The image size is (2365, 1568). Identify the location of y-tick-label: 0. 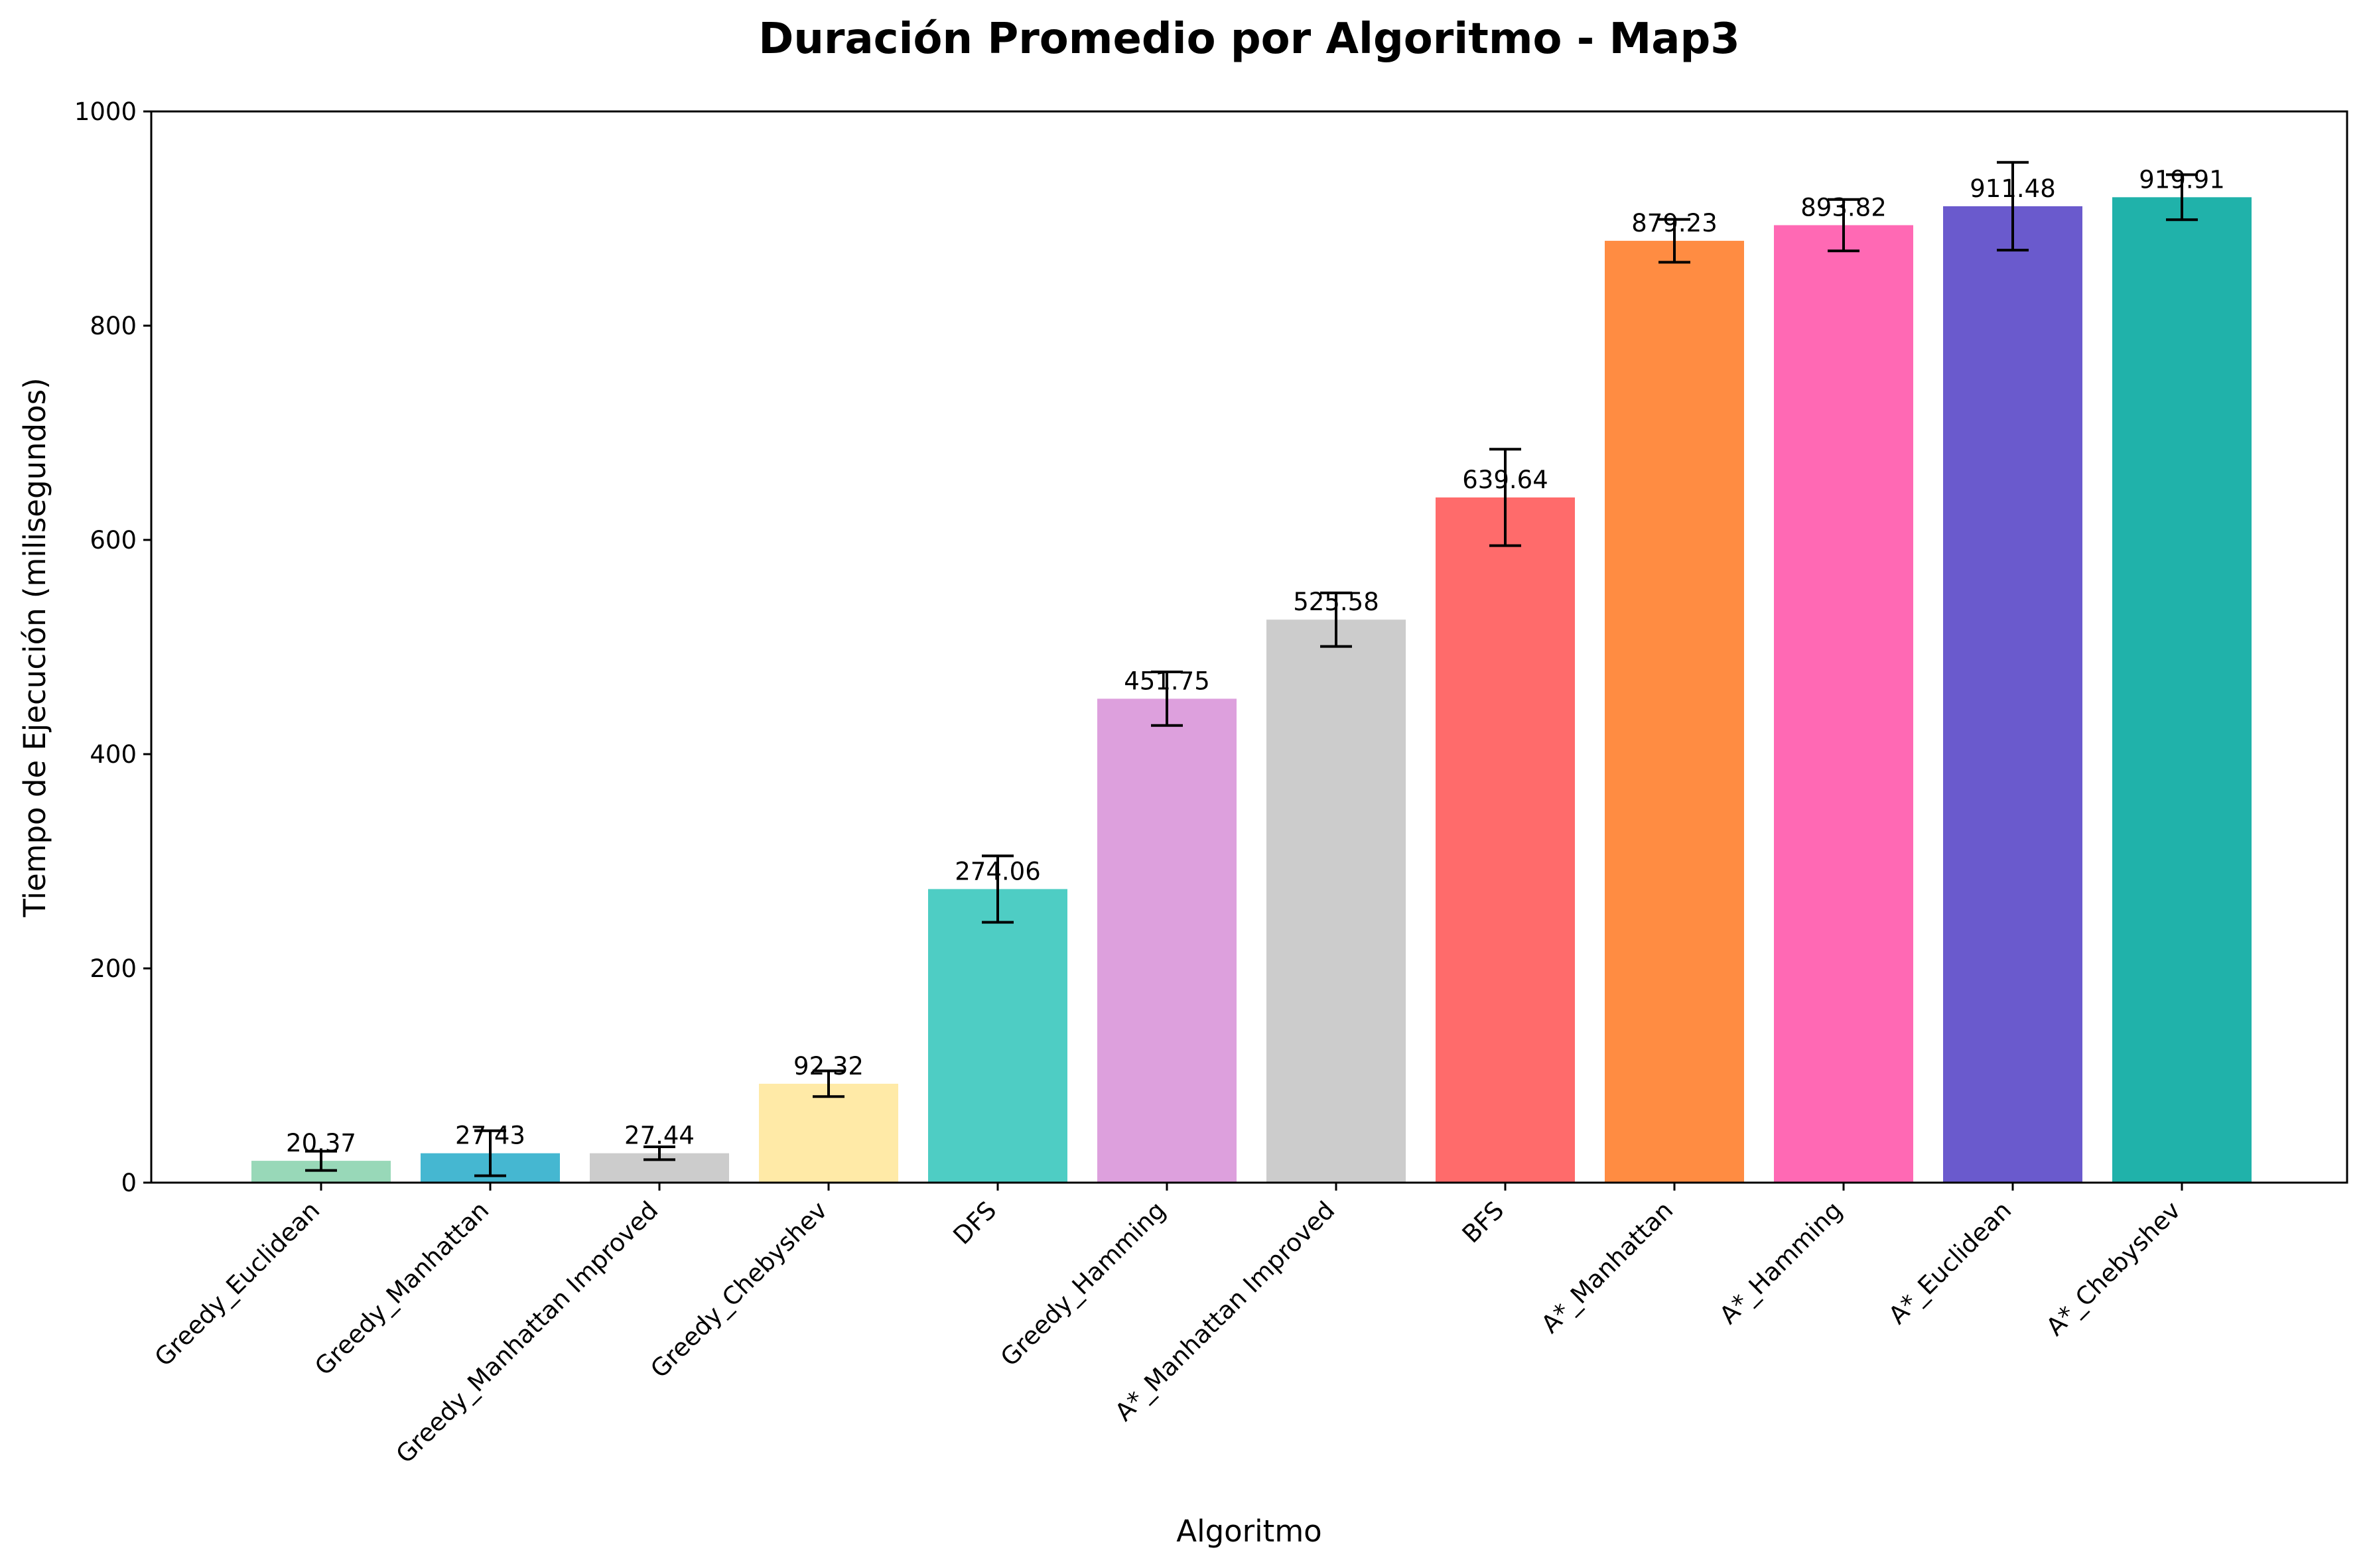
(129, 1183).